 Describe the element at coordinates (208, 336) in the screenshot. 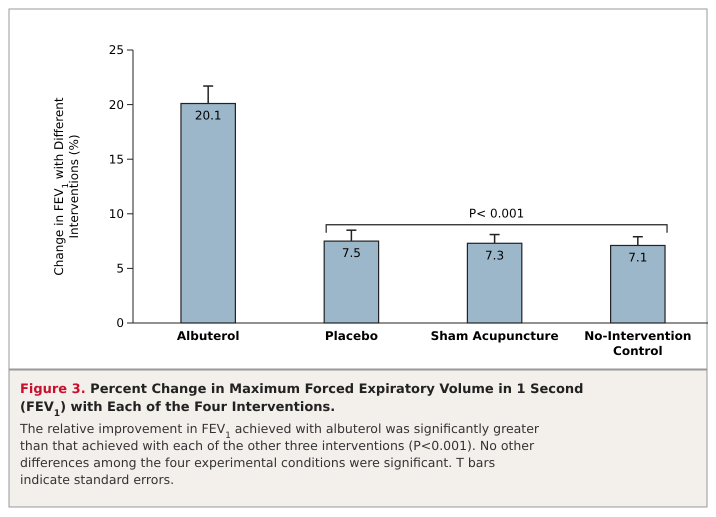

I see `x-tick-label: Albuterol` at that location.